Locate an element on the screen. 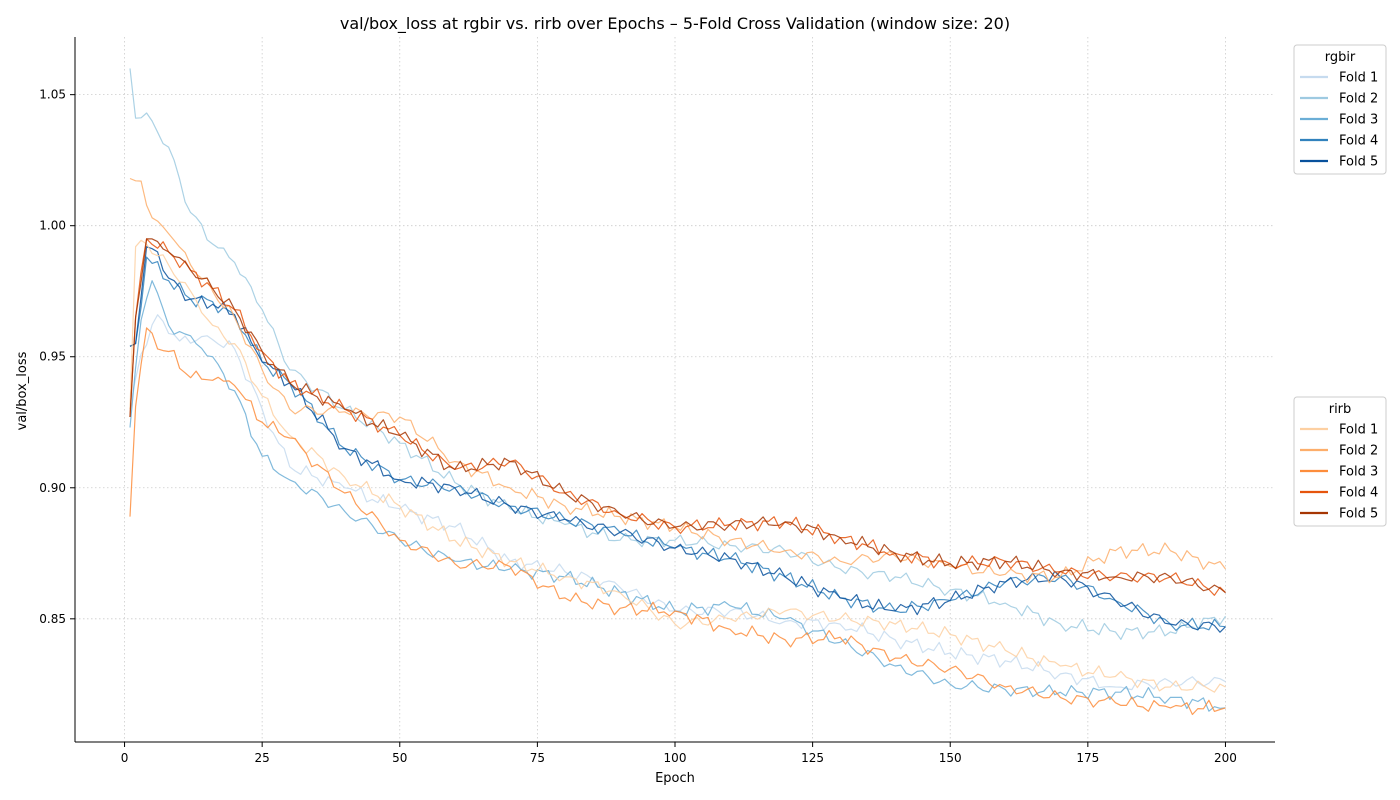 The image size is (1400, 800). x-tick-label: 50 is located at coordinates (399, 758).